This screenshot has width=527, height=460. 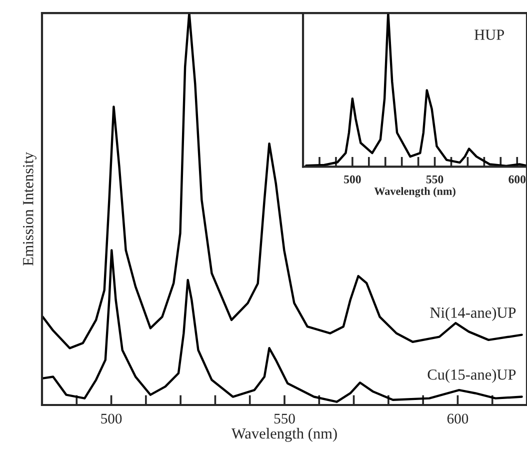 What do you see at coordinates (473, 314) in the screenshot?
I see `series-label: Ni(14-ane)UP` at bounding box center [473, 314].